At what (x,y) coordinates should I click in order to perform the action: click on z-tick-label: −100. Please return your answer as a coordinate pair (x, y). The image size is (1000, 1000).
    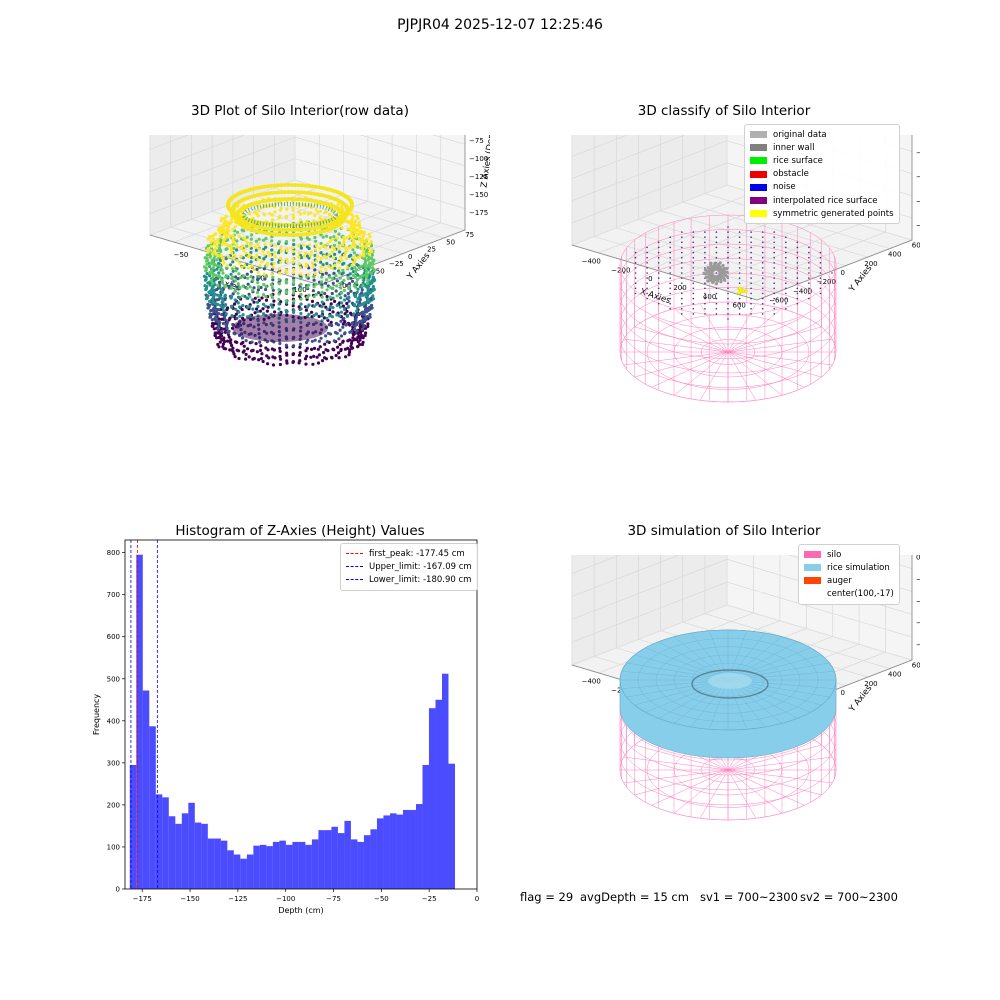
    Looking at the image, I should click on (478, 159).